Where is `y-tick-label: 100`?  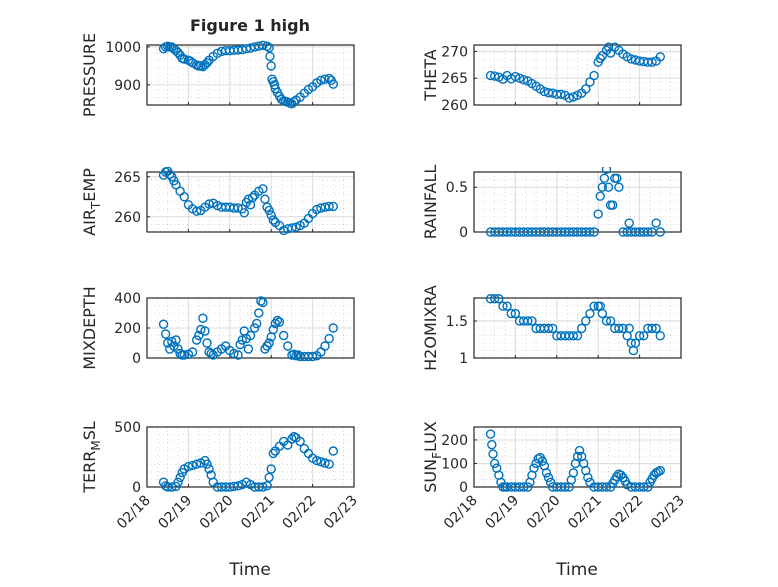
y-tick-label: 100 is located at coordinates (454, 464).